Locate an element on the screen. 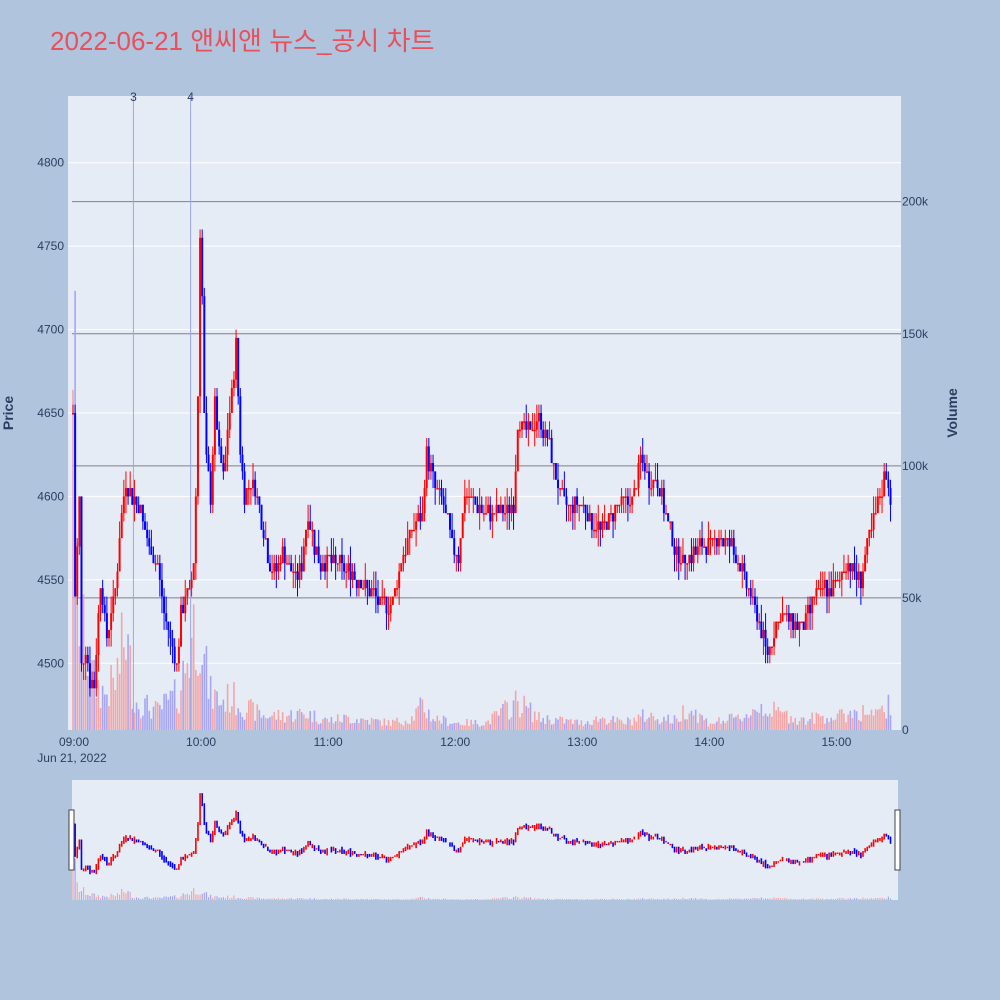 The height and width of the screenshot is (1000, 1000). range-slider-left-handle is located at coordinates (71, 840).